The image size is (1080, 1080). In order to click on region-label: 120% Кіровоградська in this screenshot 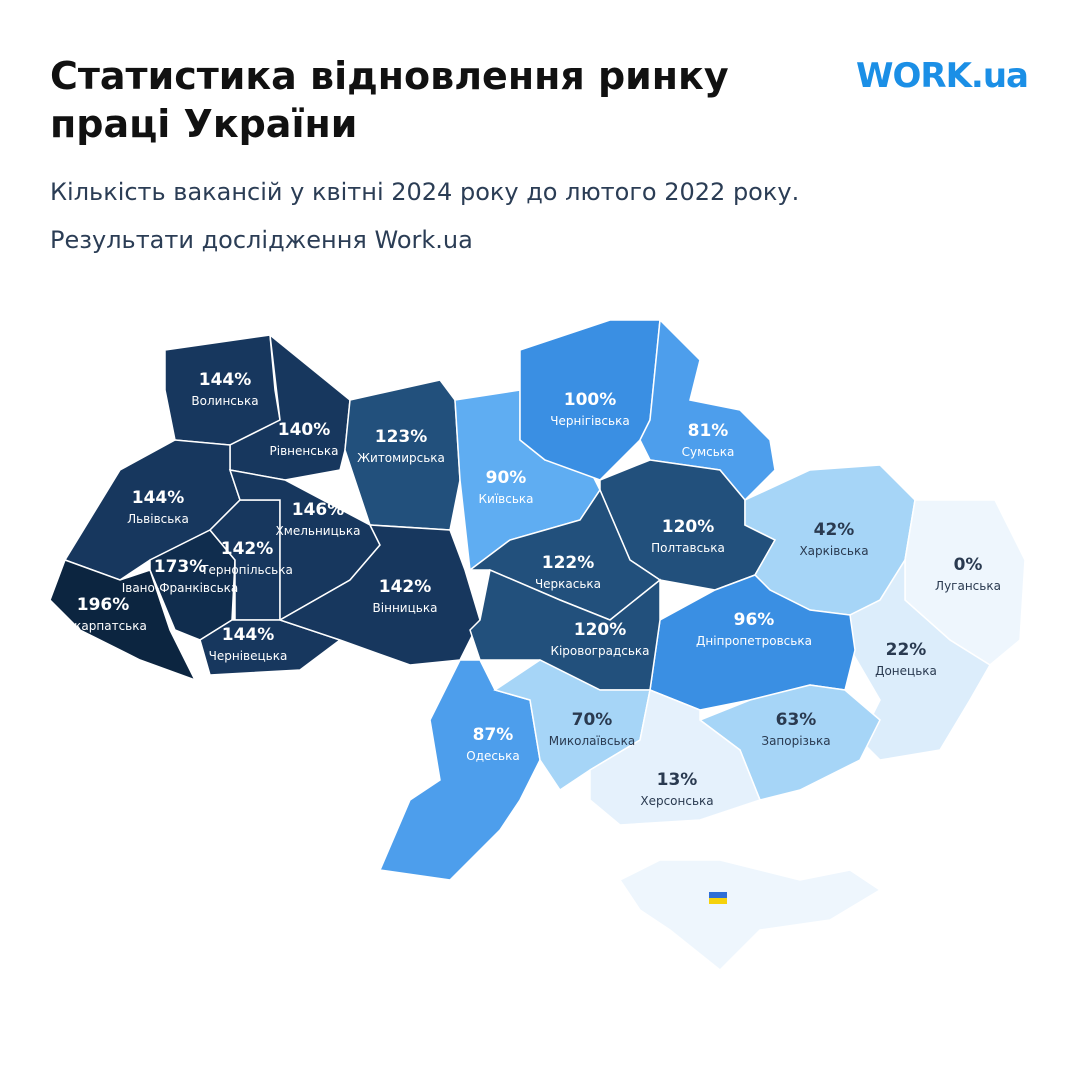, I will do `click(599, 639)`.